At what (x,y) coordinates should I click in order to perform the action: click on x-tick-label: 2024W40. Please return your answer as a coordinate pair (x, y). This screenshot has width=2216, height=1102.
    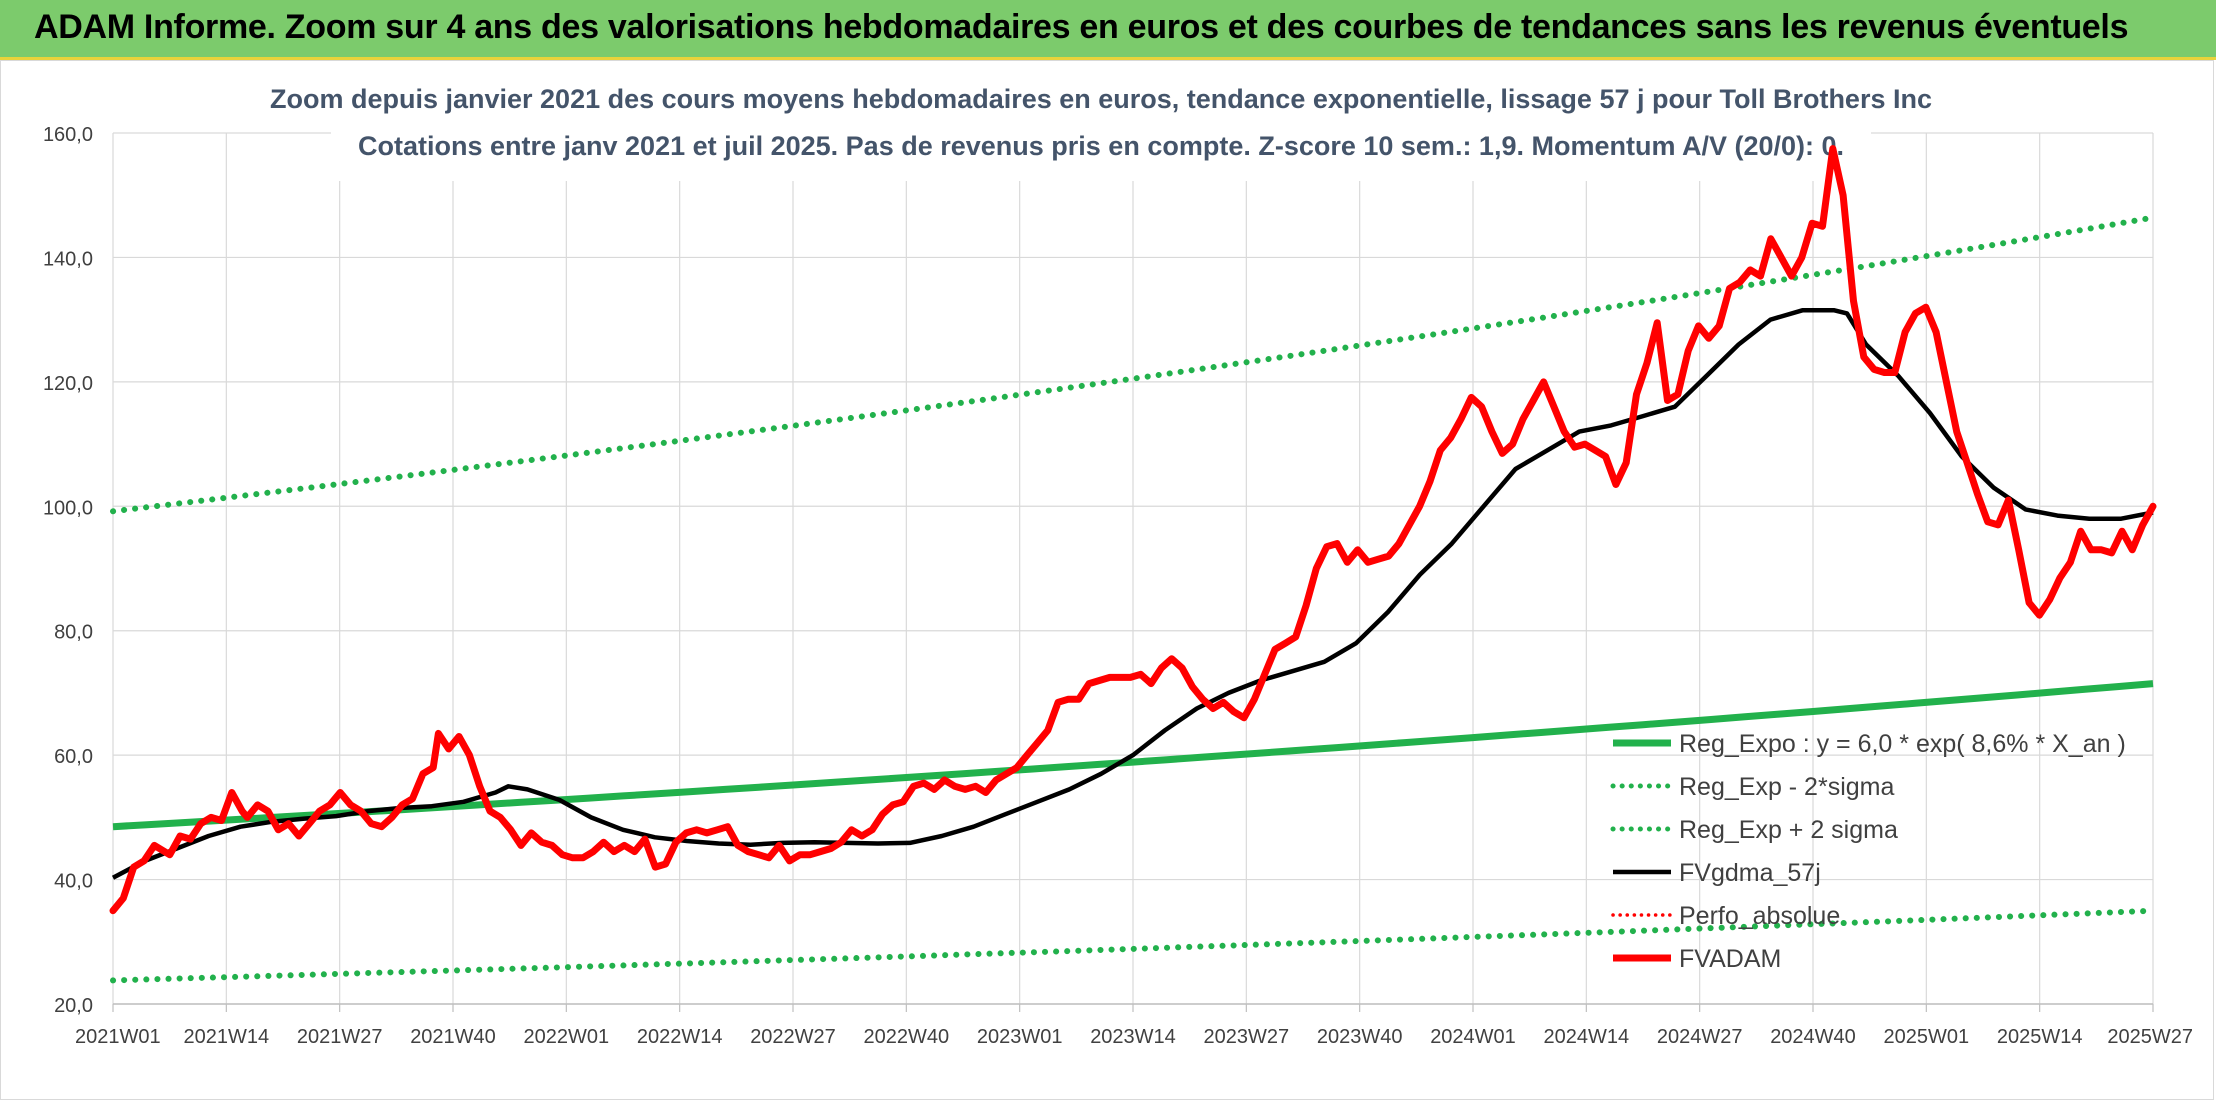
    Looking at the image, I should click on (1813, 1037).